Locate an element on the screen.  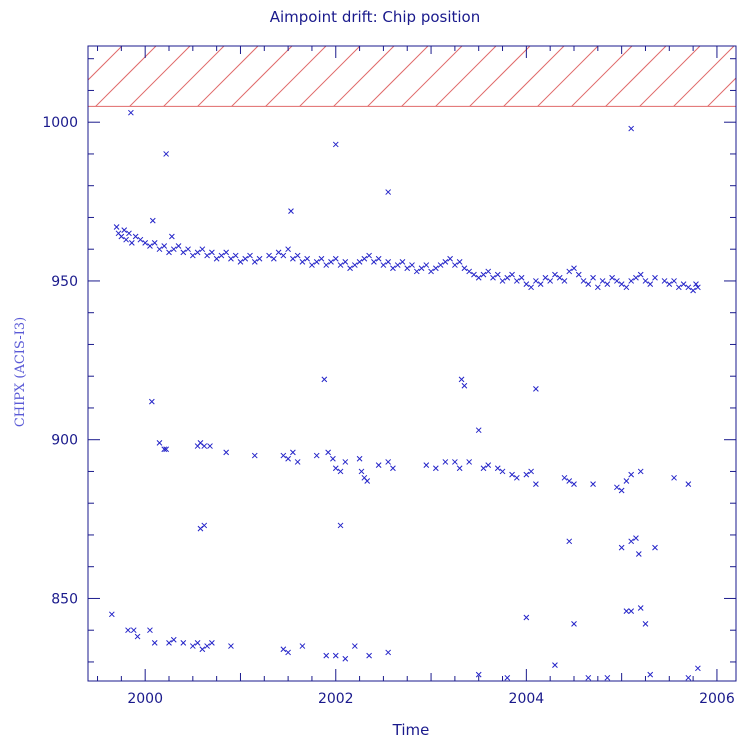
x-tick-label: 2000 is located at coordinates (145, 699).